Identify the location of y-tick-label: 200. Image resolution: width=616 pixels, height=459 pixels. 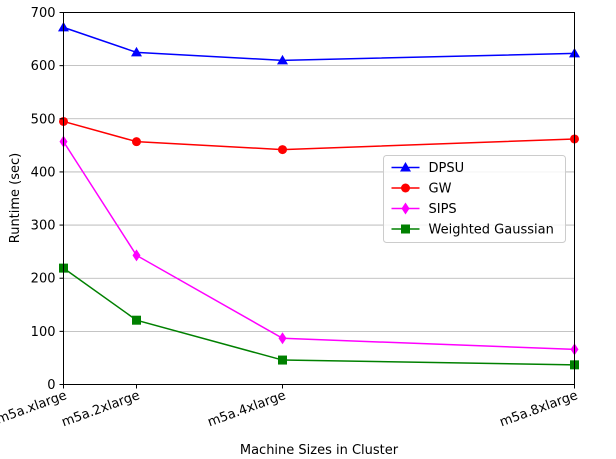
(43, 279).